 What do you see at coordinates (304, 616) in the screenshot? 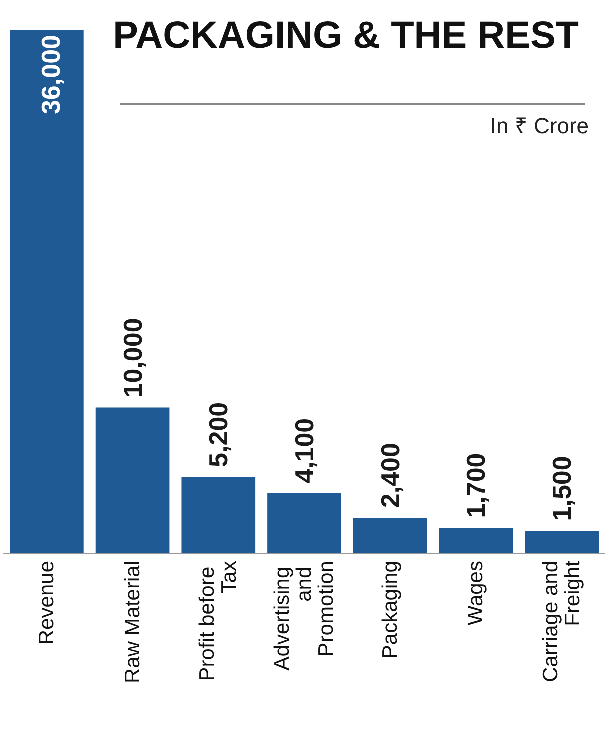
I see `x-tick-label: Advertising and Promotion` at bounding box center [304, 616].